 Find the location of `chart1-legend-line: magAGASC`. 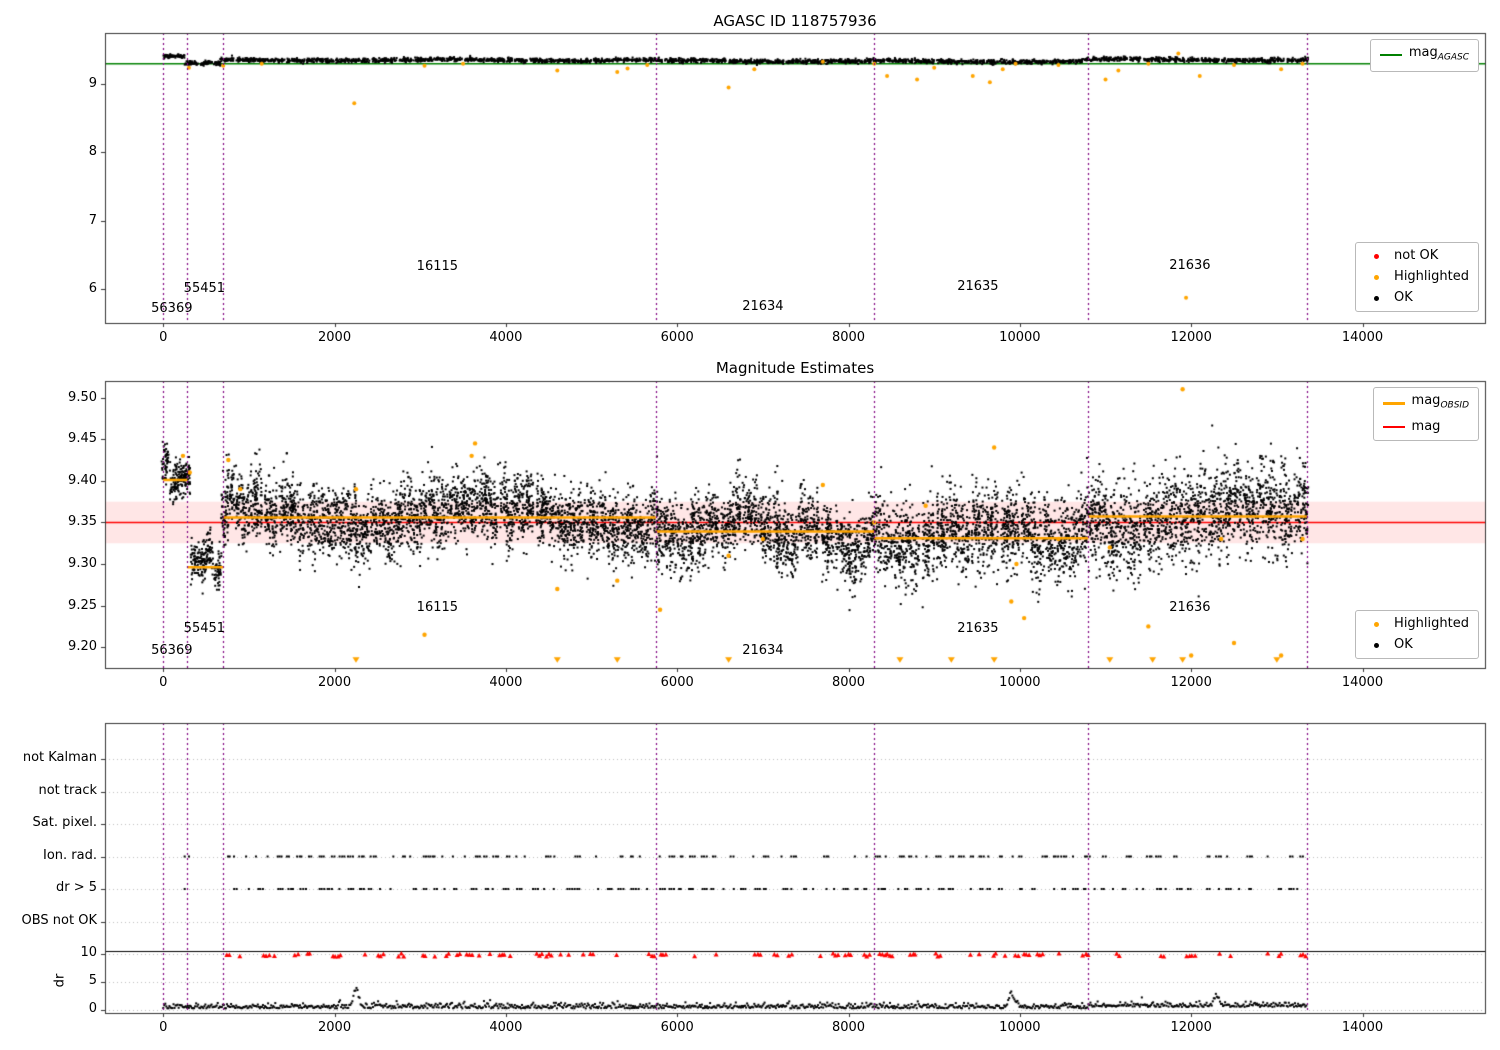

chart1-legend-line: magAGASC is located at coordinates (1424, 55).